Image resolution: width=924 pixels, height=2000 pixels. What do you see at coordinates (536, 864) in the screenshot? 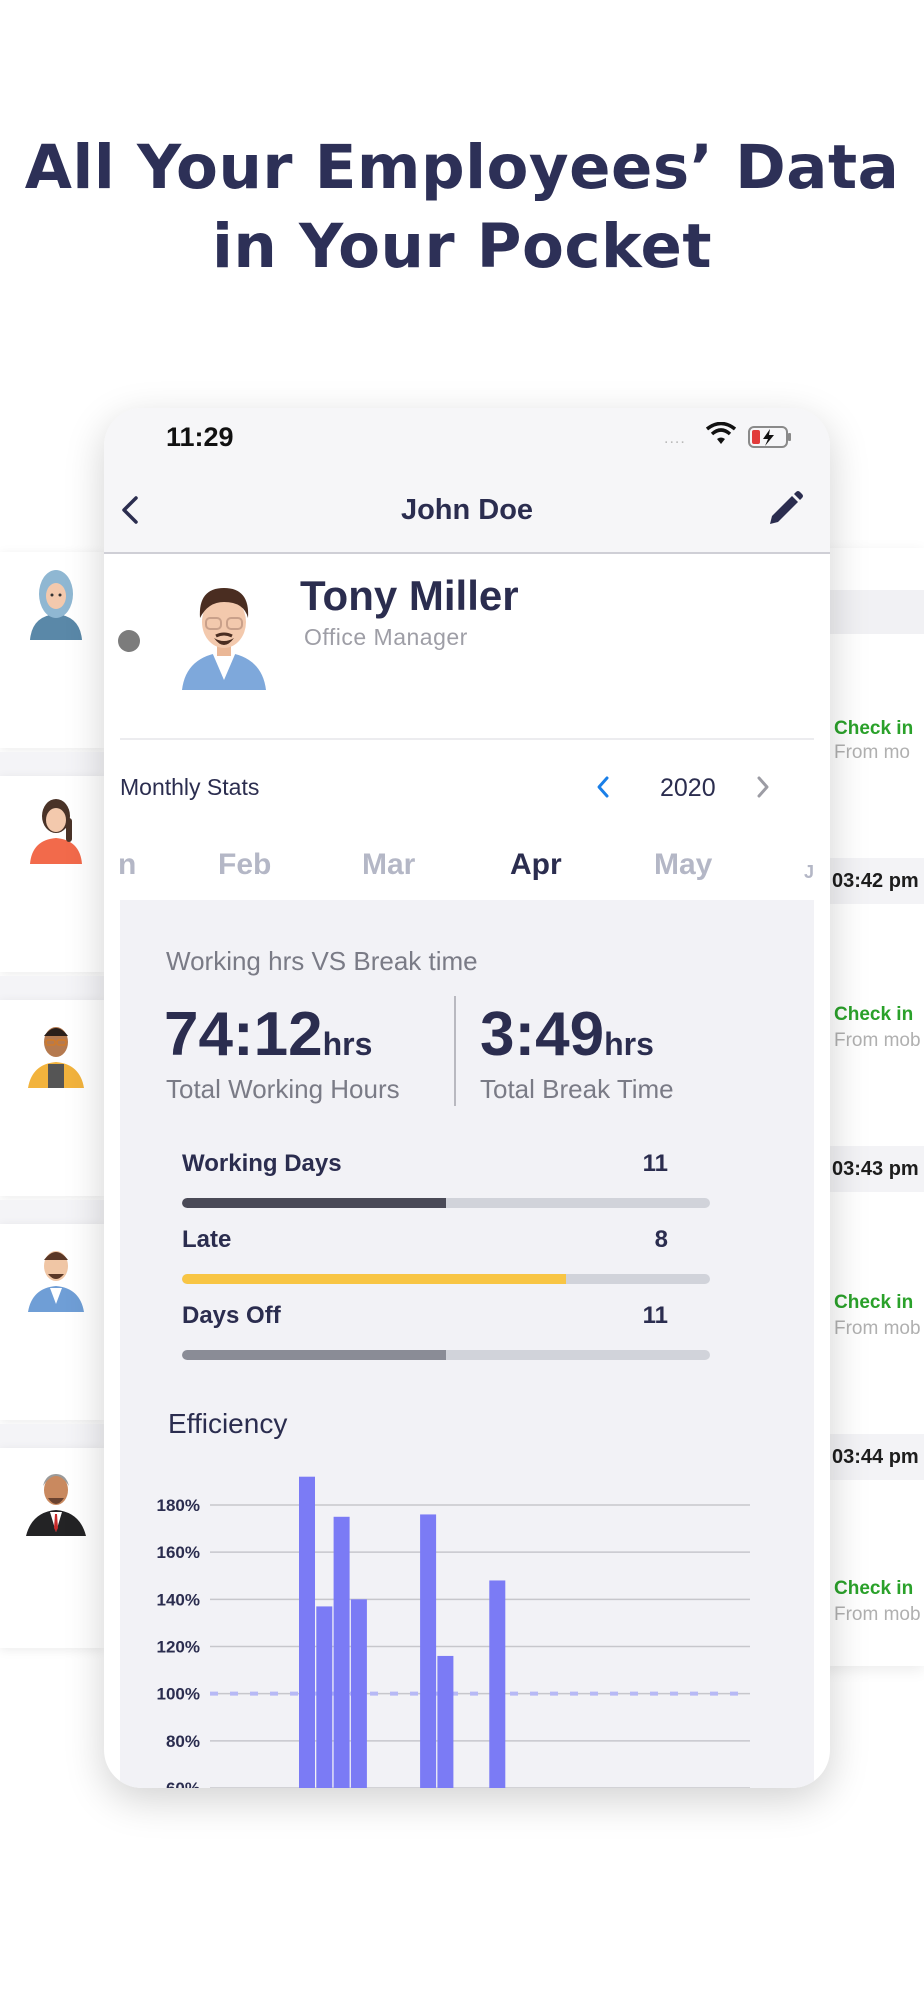
I see `month-tab-active: Apr` at bounding box center [536, 864].